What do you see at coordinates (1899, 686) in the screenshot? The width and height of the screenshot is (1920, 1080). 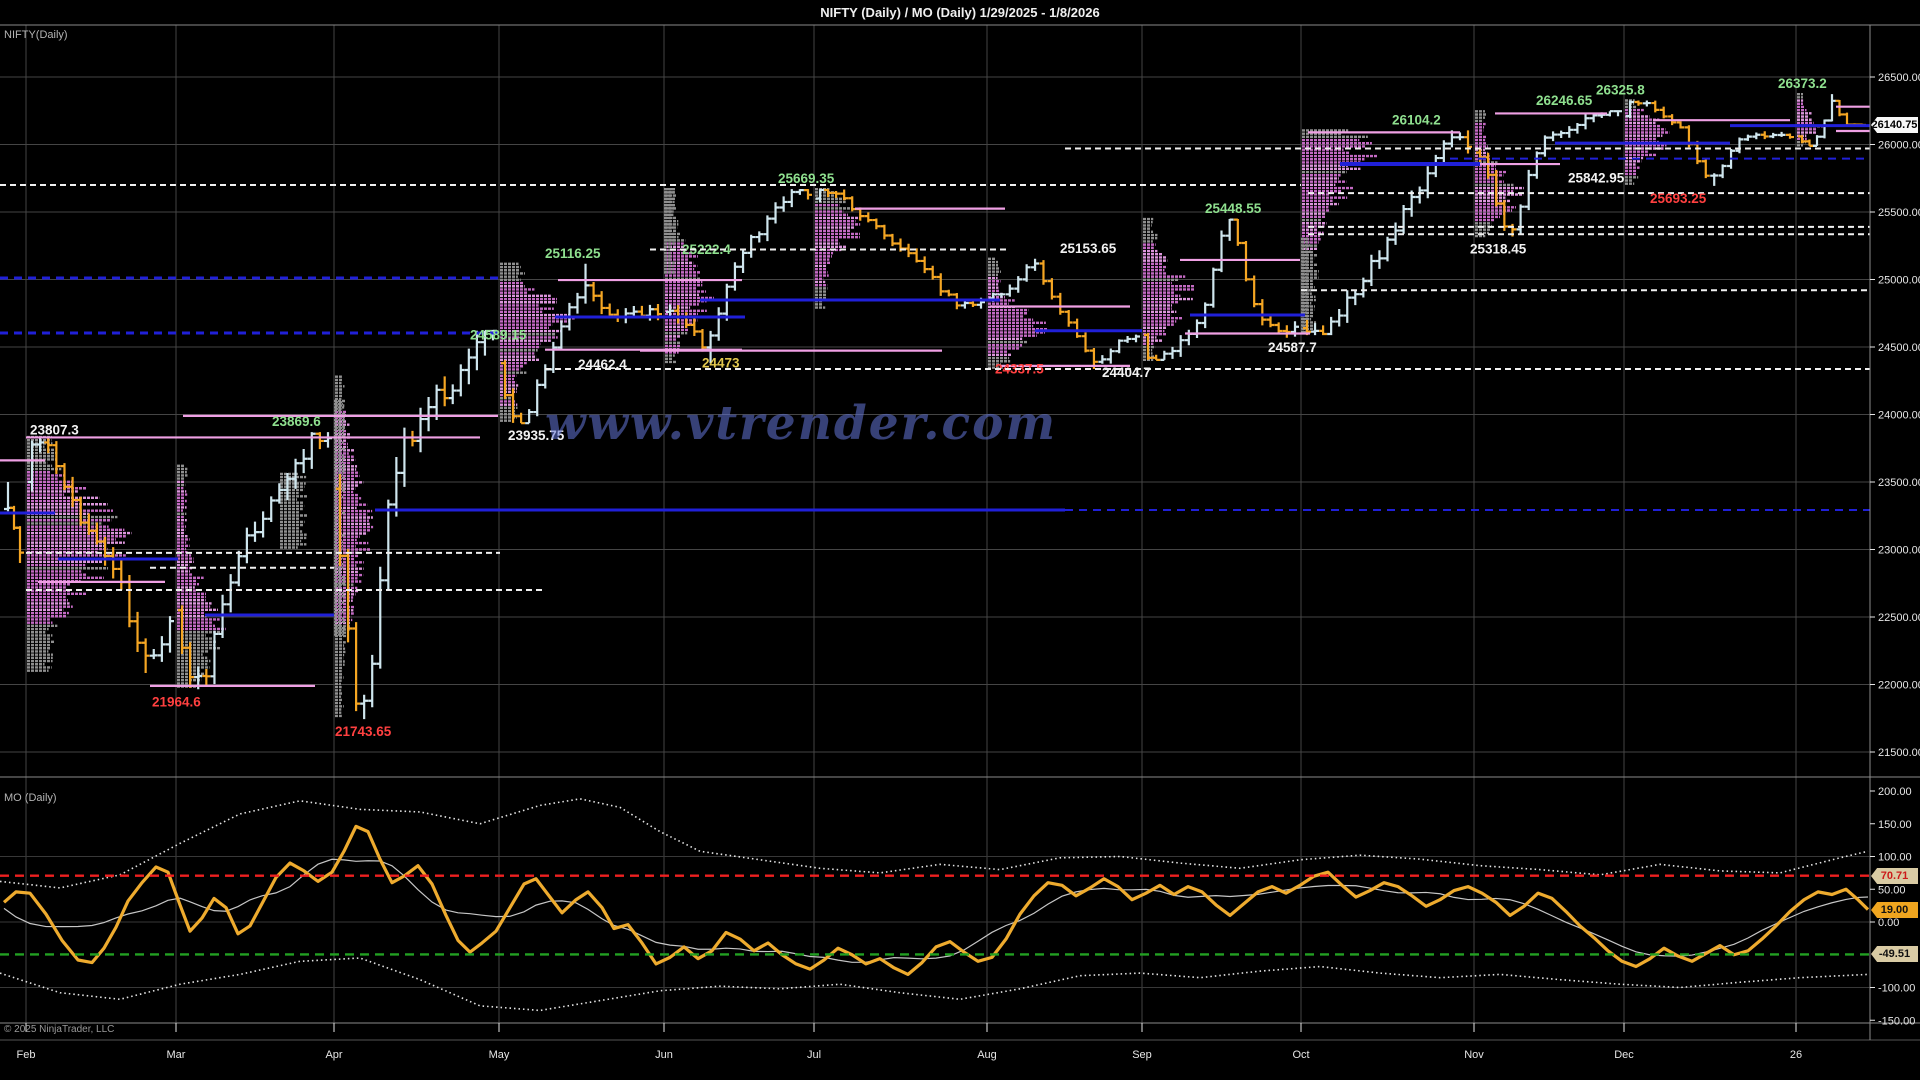 I see `price-tick-label: 22000.00` at bounding box center [1899, 686].